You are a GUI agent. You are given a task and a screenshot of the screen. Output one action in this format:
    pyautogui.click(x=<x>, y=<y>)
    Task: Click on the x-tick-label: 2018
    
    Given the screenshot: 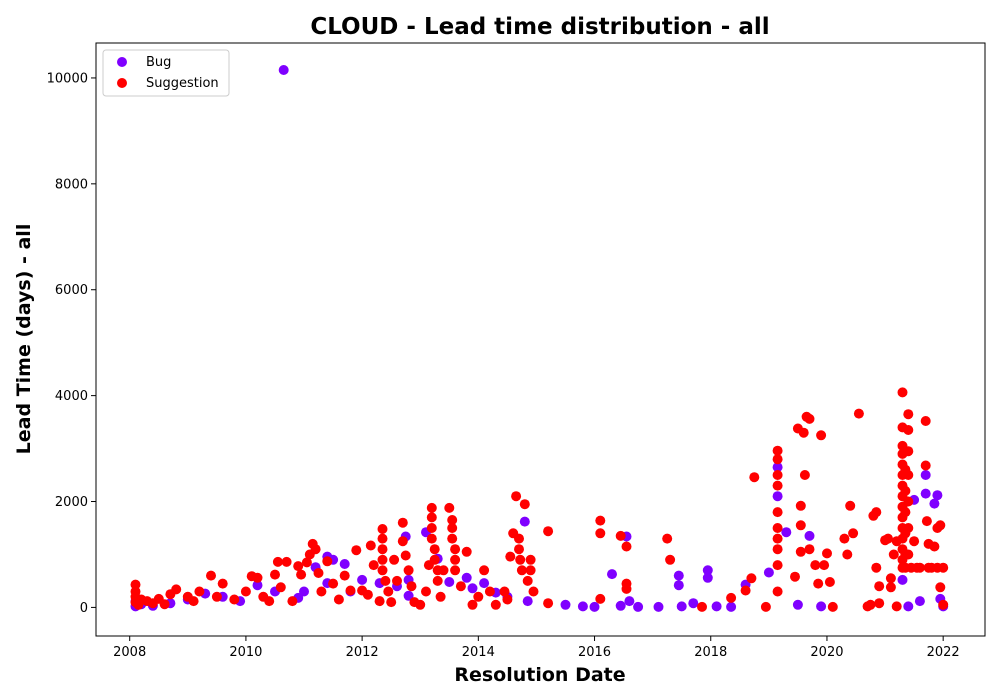 What is the action you would take?
    pyautogui.click(x=710, y=652)
    